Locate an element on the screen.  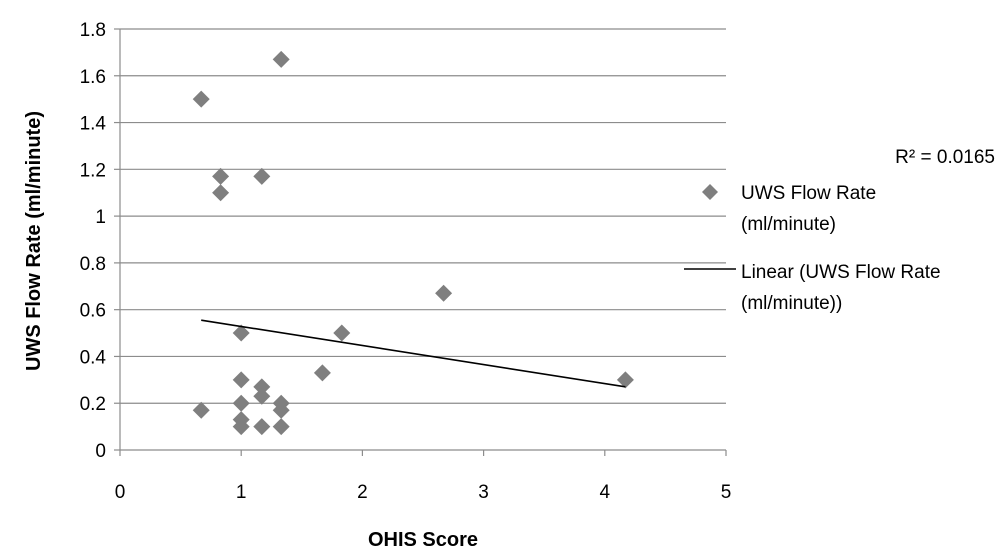
x-tick-label: 4 is located at coordinates (605, 492).